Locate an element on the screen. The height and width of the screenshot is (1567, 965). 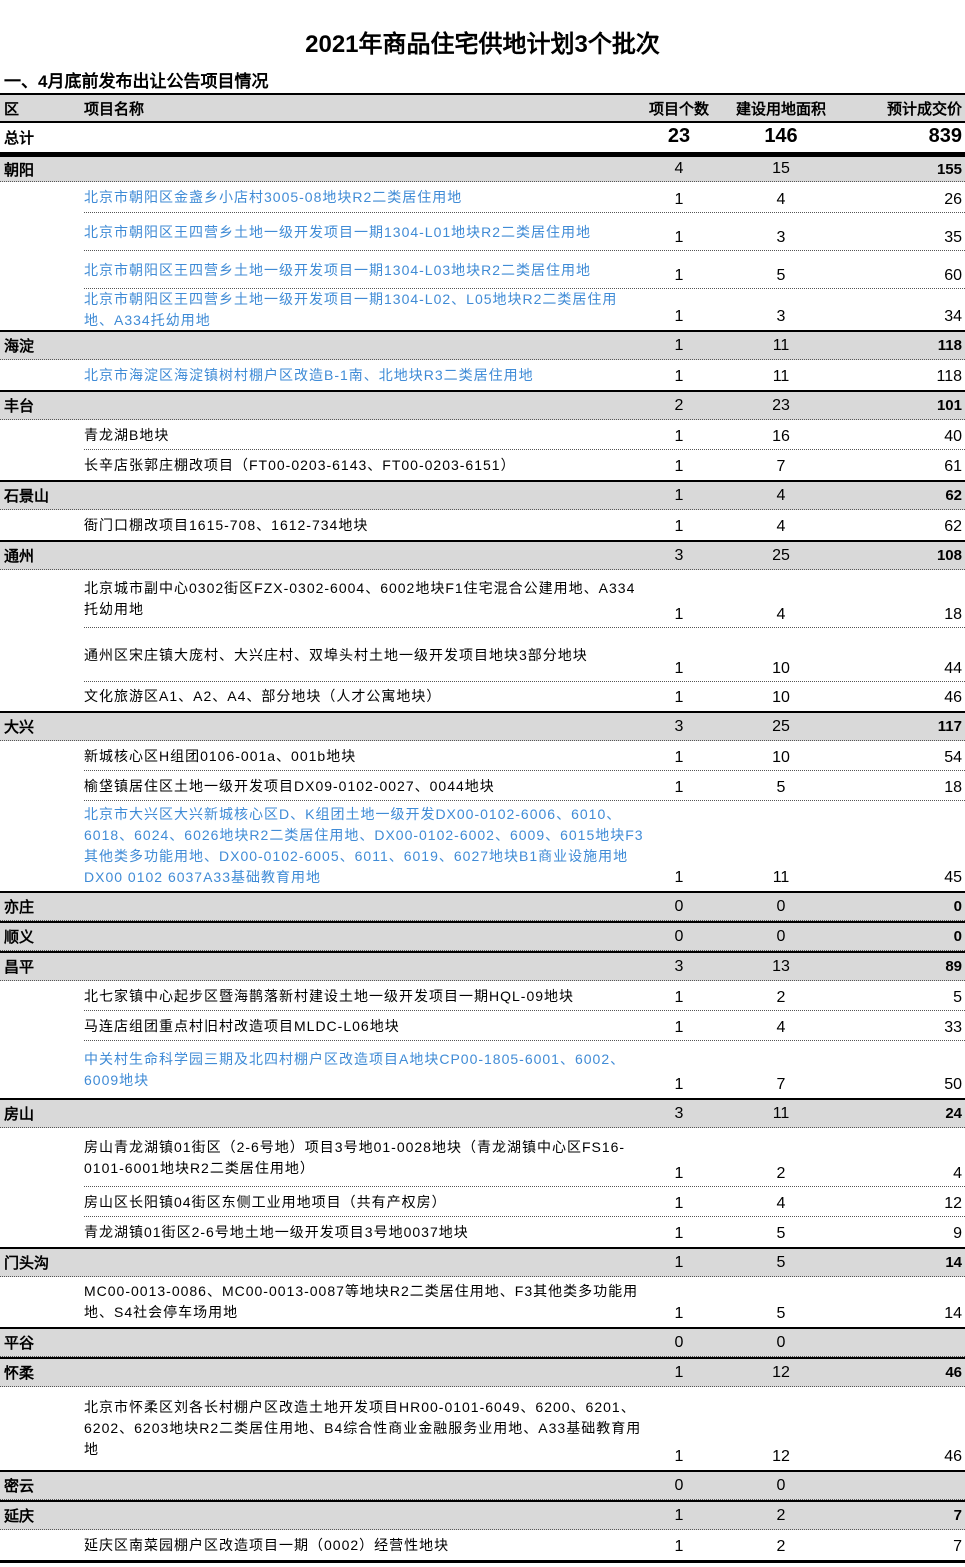
total-count: 23 is located at coordinates (679, 136).